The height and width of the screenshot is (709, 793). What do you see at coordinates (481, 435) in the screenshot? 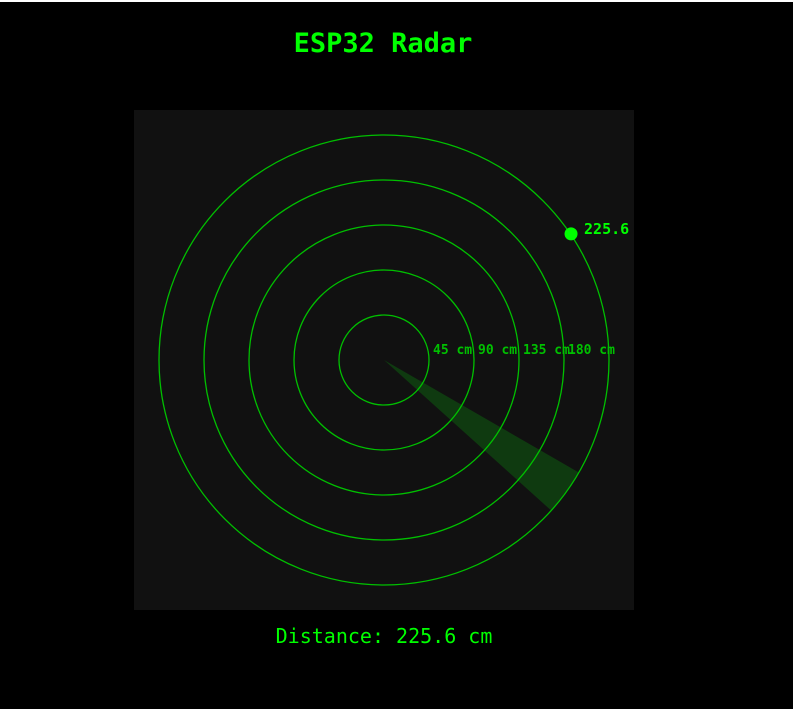
I see `radar-sweep-beam` at bounding box center [481, 435].